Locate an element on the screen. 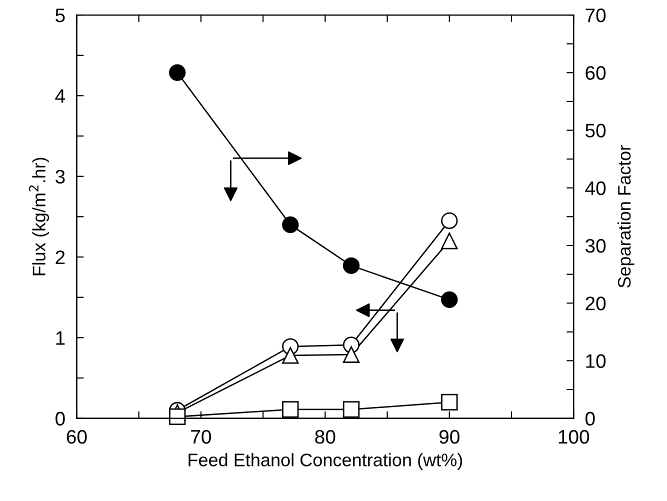 Image resolution: width=667 pixels, height=501 pixels. y2-tick-label: 30 is located at coordinates (595, 245).